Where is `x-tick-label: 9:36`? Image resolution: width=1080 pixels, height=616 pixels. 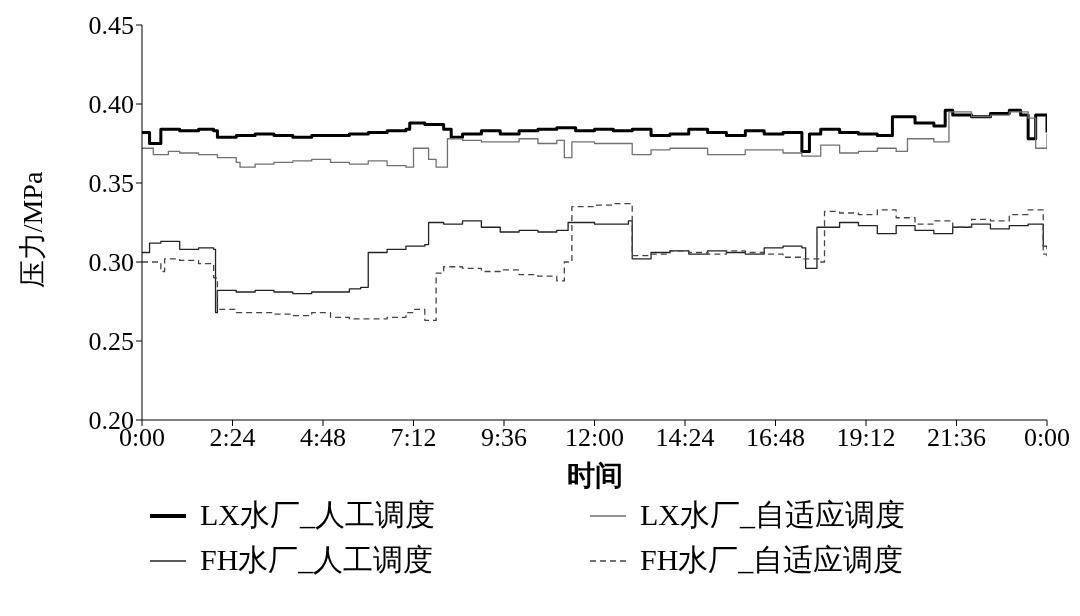 x-tick-label: 9:36 is located at coordinates (504, 438).